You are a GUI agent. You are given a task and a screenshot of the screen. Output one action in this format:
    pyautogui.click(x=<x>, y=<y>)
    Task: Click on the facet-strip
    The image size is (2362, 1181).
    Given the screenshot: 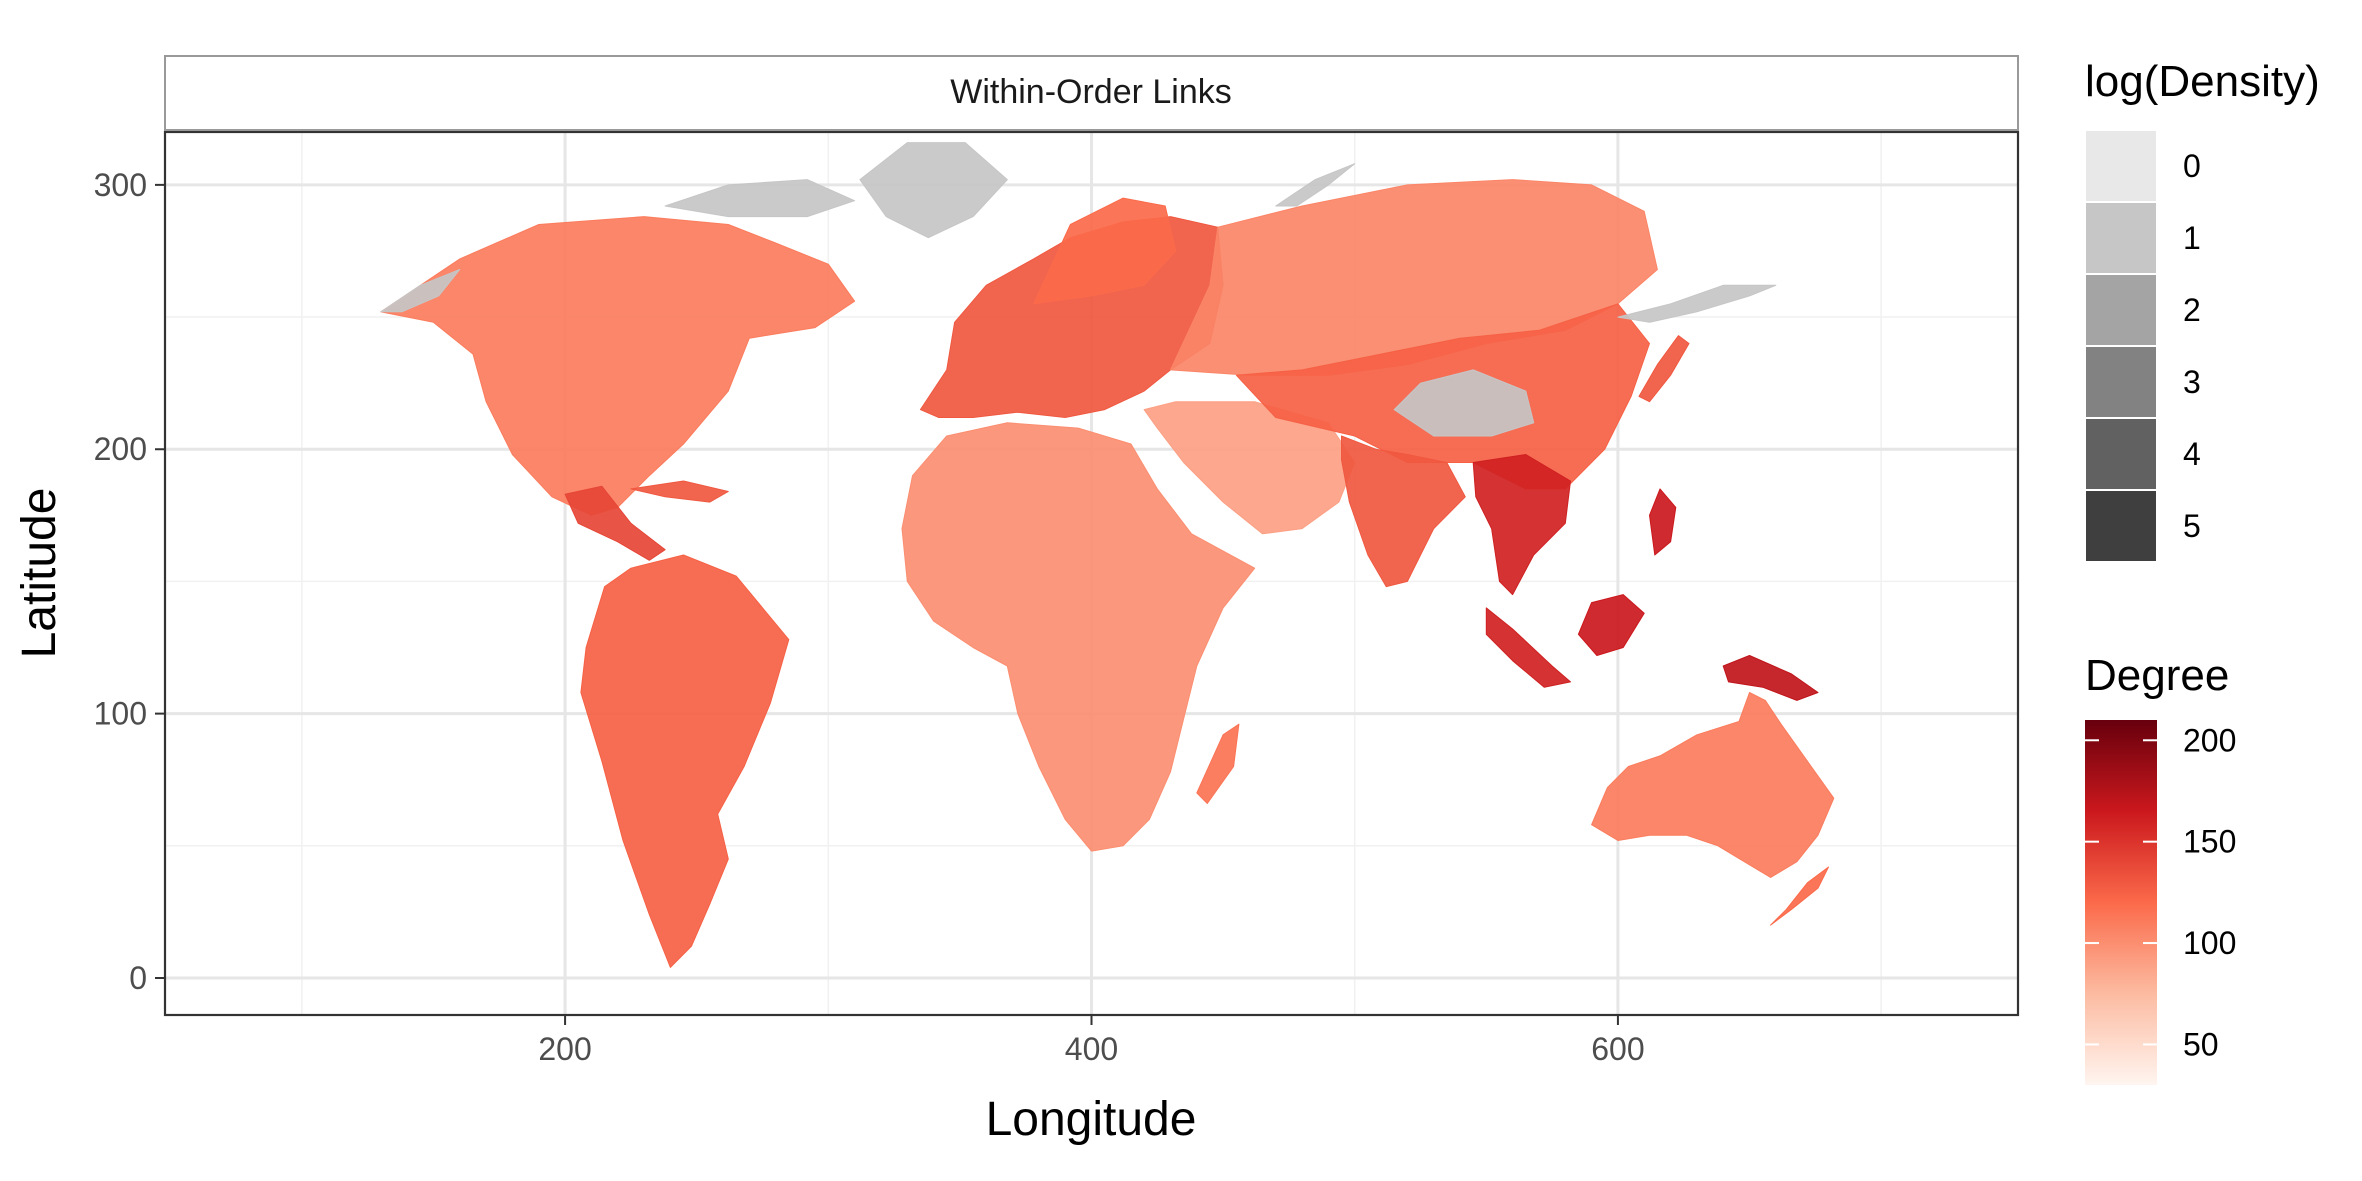 What is the action you would take?
    pyautogui.click(x=1091, y=93)
    